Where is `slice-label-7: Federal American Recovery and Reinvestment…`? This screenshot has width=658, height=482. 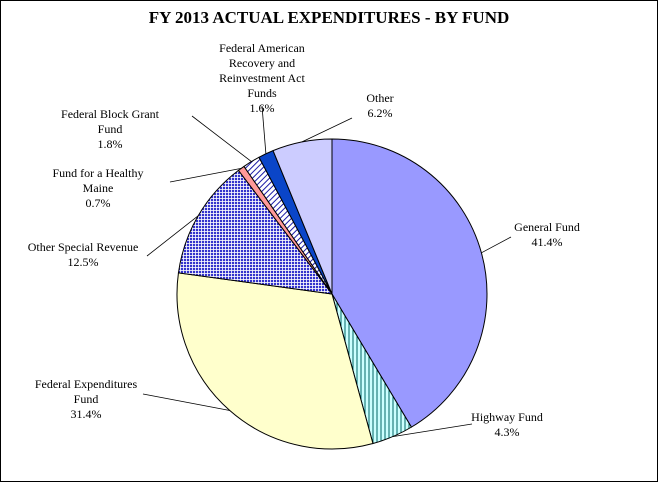 slice-label-7: Federal American Recovery and Reinvestment… is located at coordinates (262, 78).